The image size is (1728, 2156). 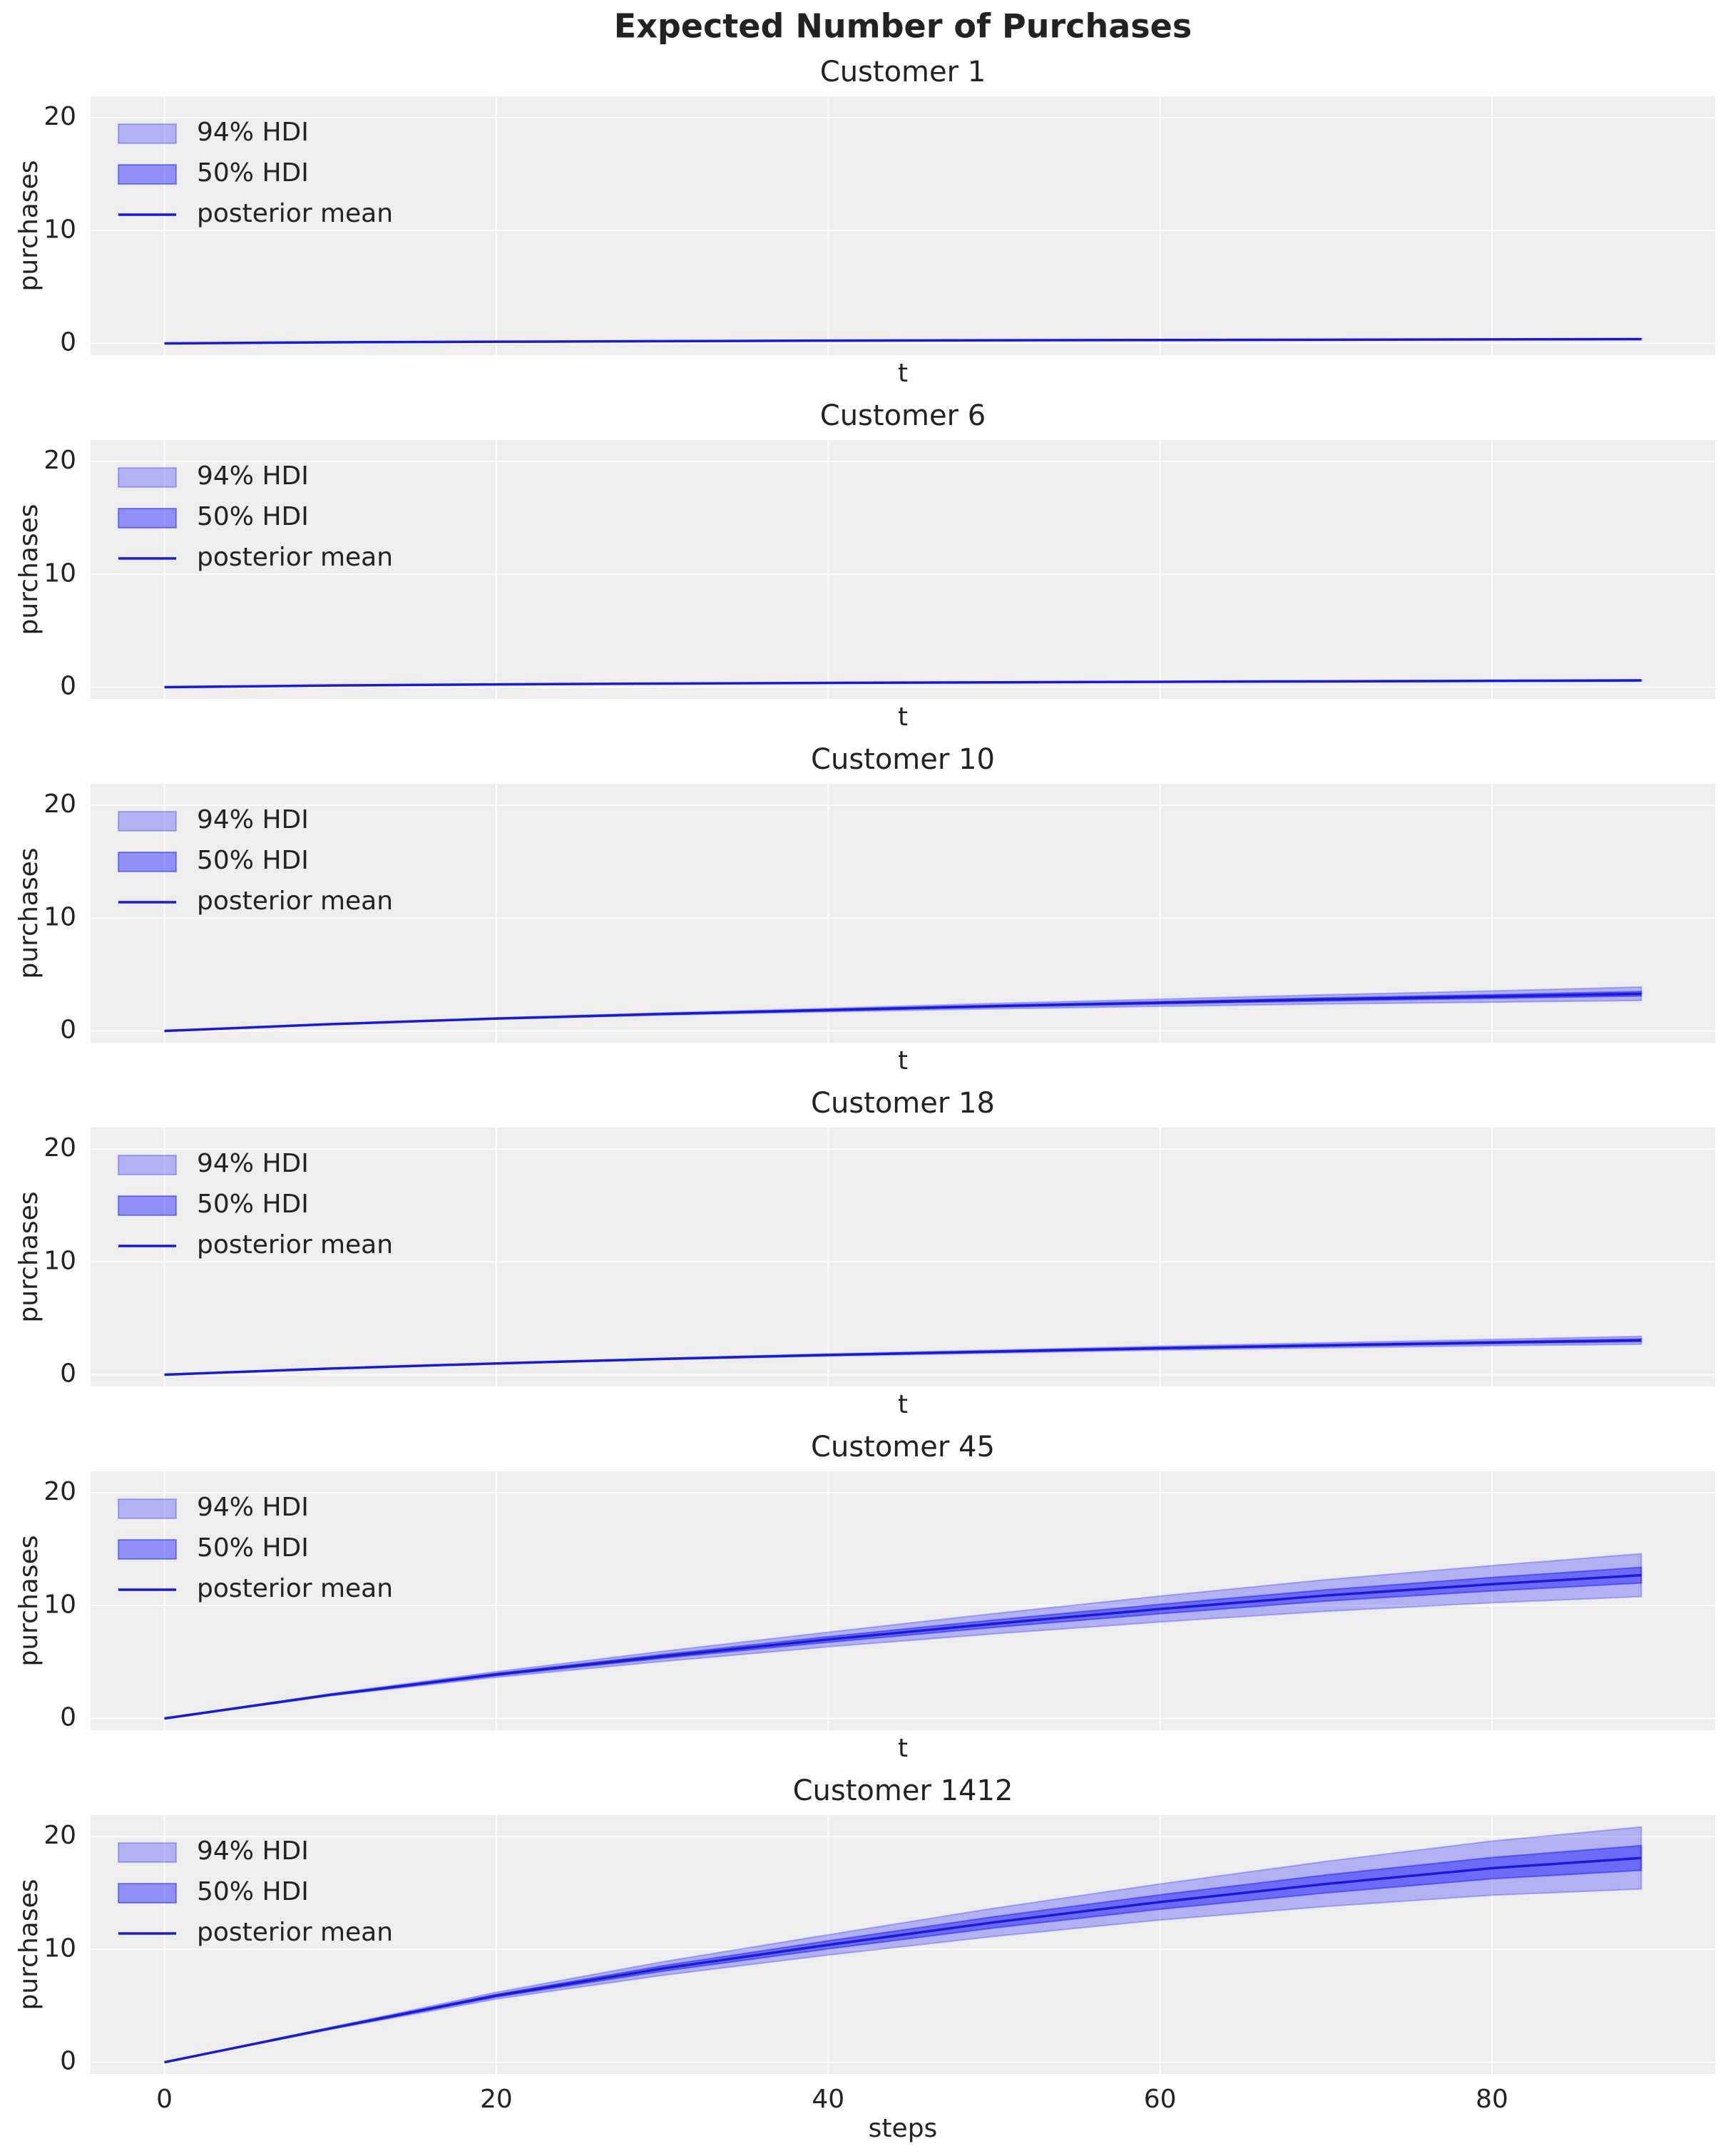 What do you see at coordinates (903, 1447) in the screenshot?
I see `subplot-title: Customer 45` at bounding box center [903, 1447].